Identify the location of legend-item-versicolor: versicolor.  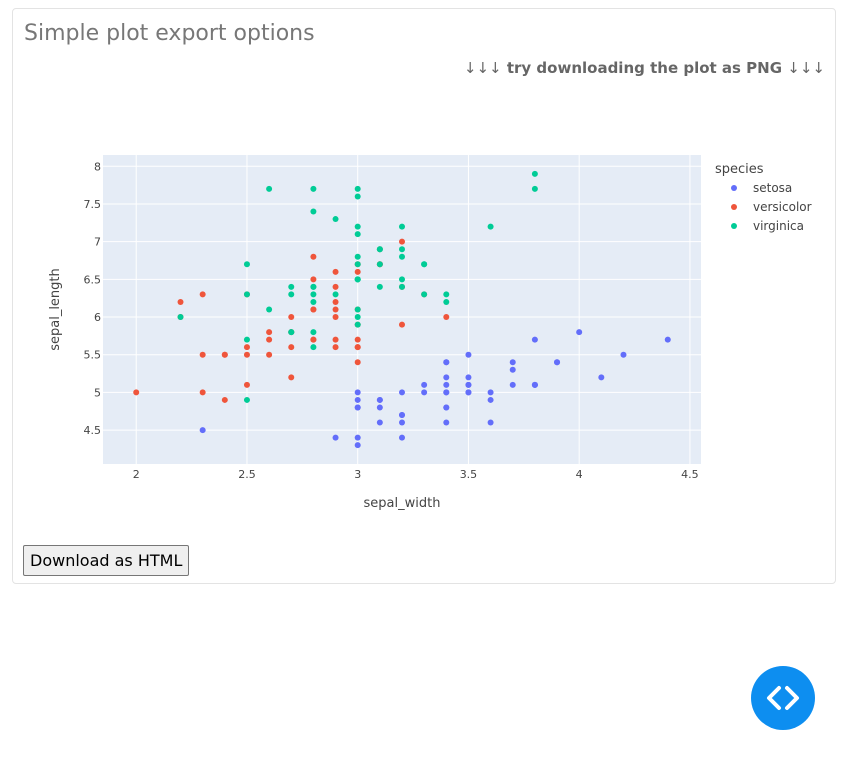
(771, 207).